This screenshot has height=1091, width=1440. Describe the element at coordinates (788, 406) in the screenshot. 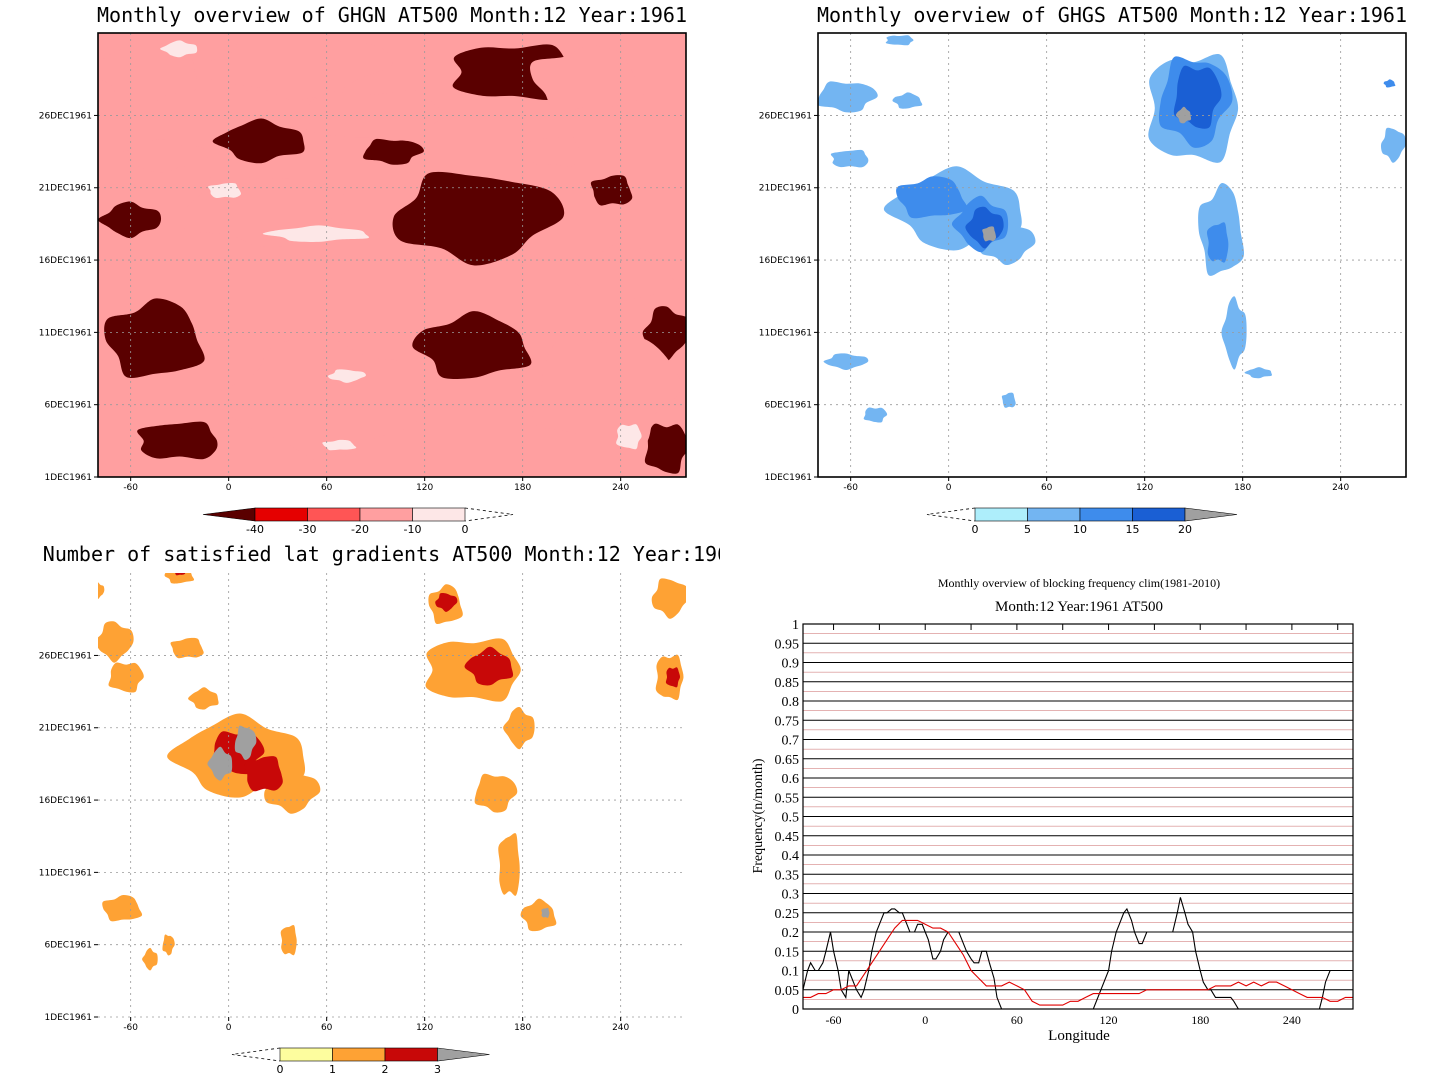

I see `ghgs-y-tick-label: 6DEC1961` at that location.